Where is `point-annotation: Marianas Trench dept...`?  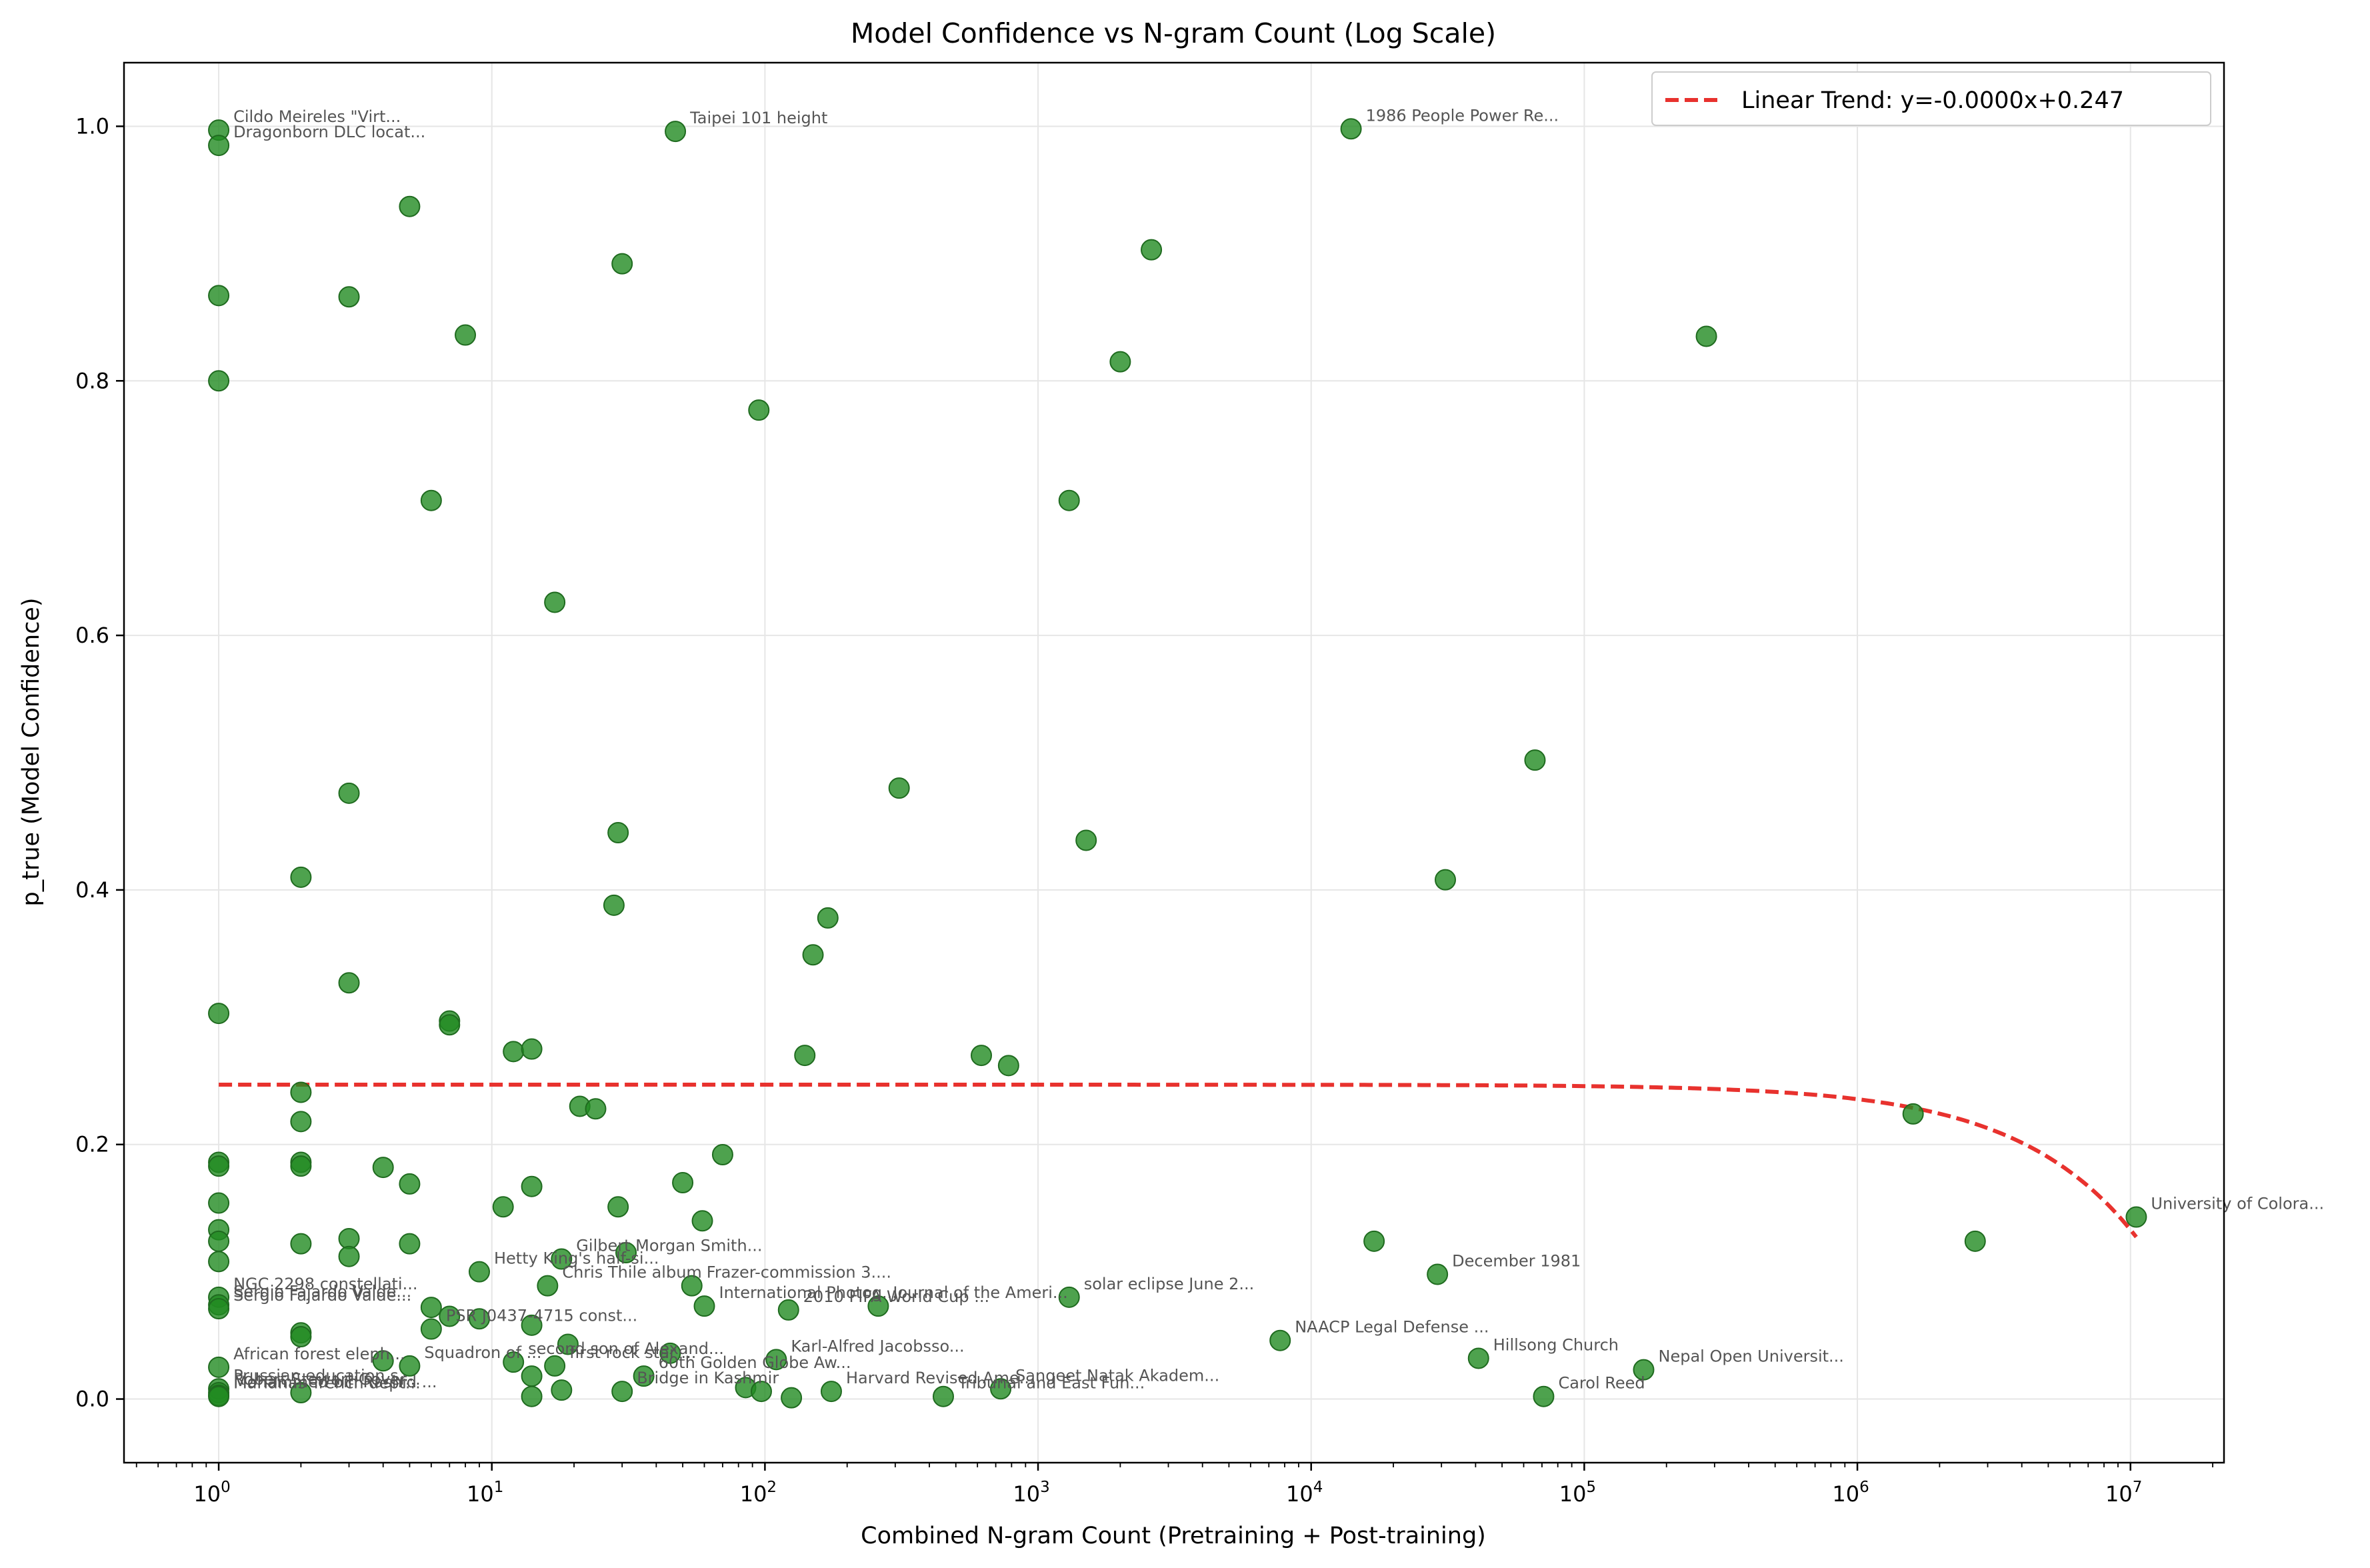 point-annotation: Marianas Trench dept... is located at coordinates (327, 1383).